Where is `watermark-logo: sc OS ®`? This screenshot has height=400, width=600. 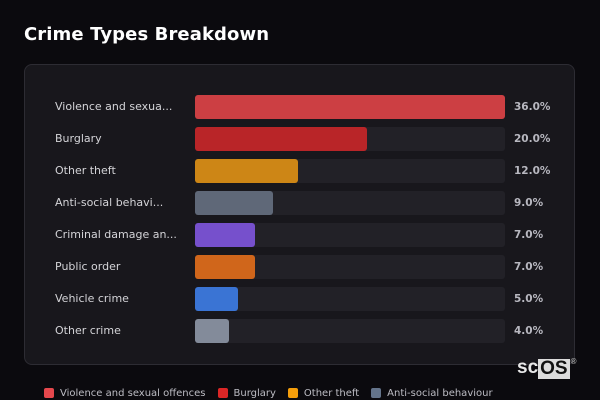 watermark-logo: sc OS ® is located at coordinates (547, 368).